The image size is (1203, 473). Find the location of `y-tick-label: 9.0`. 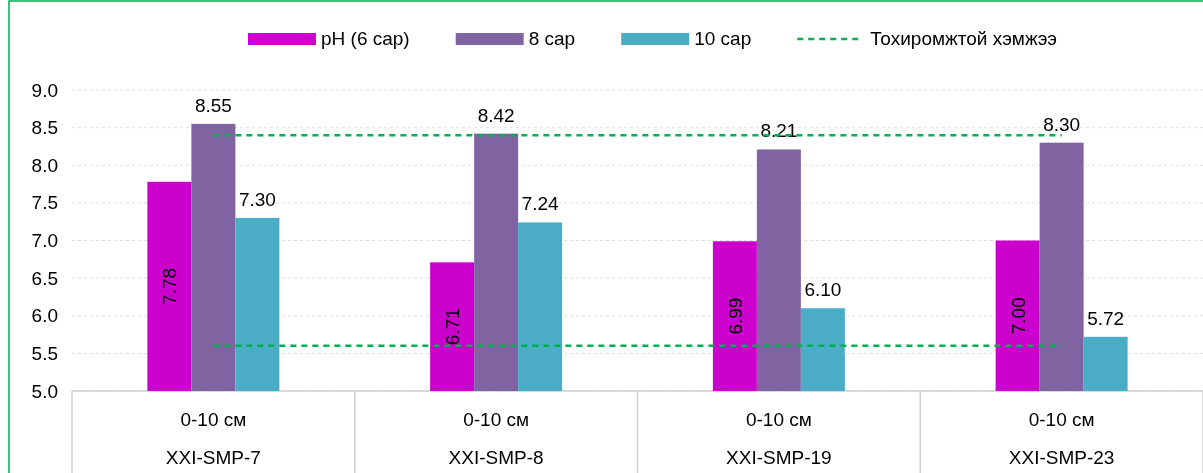

y-tick-label: 9.0 is located at coordinates (44, 90).